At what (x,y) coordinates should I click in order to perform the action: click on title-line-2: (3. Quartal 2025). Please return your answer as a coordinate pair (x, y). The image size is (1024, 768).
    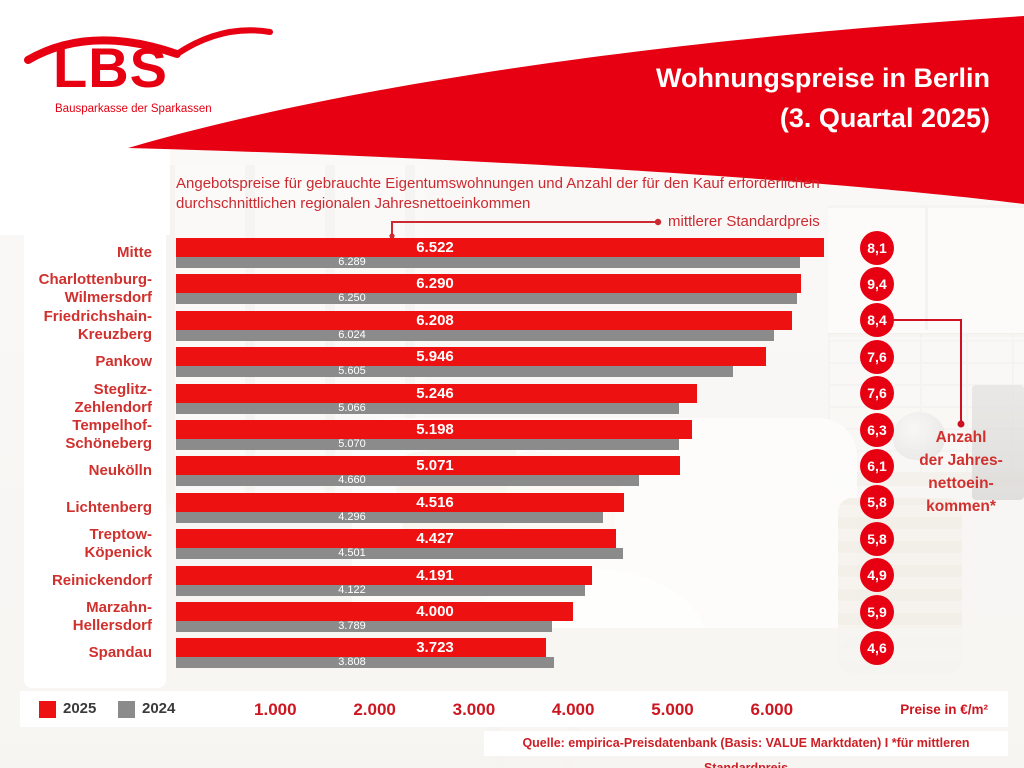
    Looking at the image, I should click on (884, 118).